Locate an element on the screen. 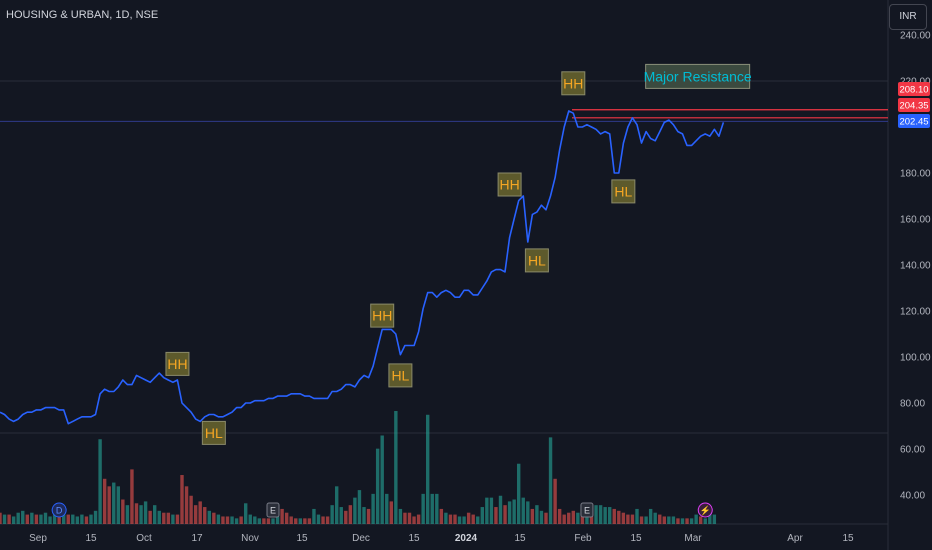 Image resolution: width=932 pixels, height=550 pixels. svg-text: D is located at coordinates (59, 511).